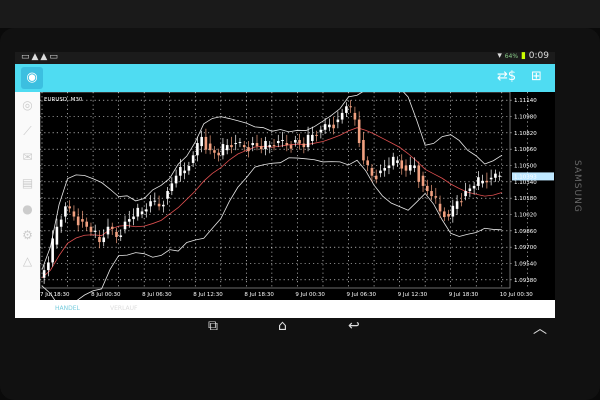  Describe the element at coordinates (67, 308) in the screenshot. I see `tab-trade: HANDEL` at that location.